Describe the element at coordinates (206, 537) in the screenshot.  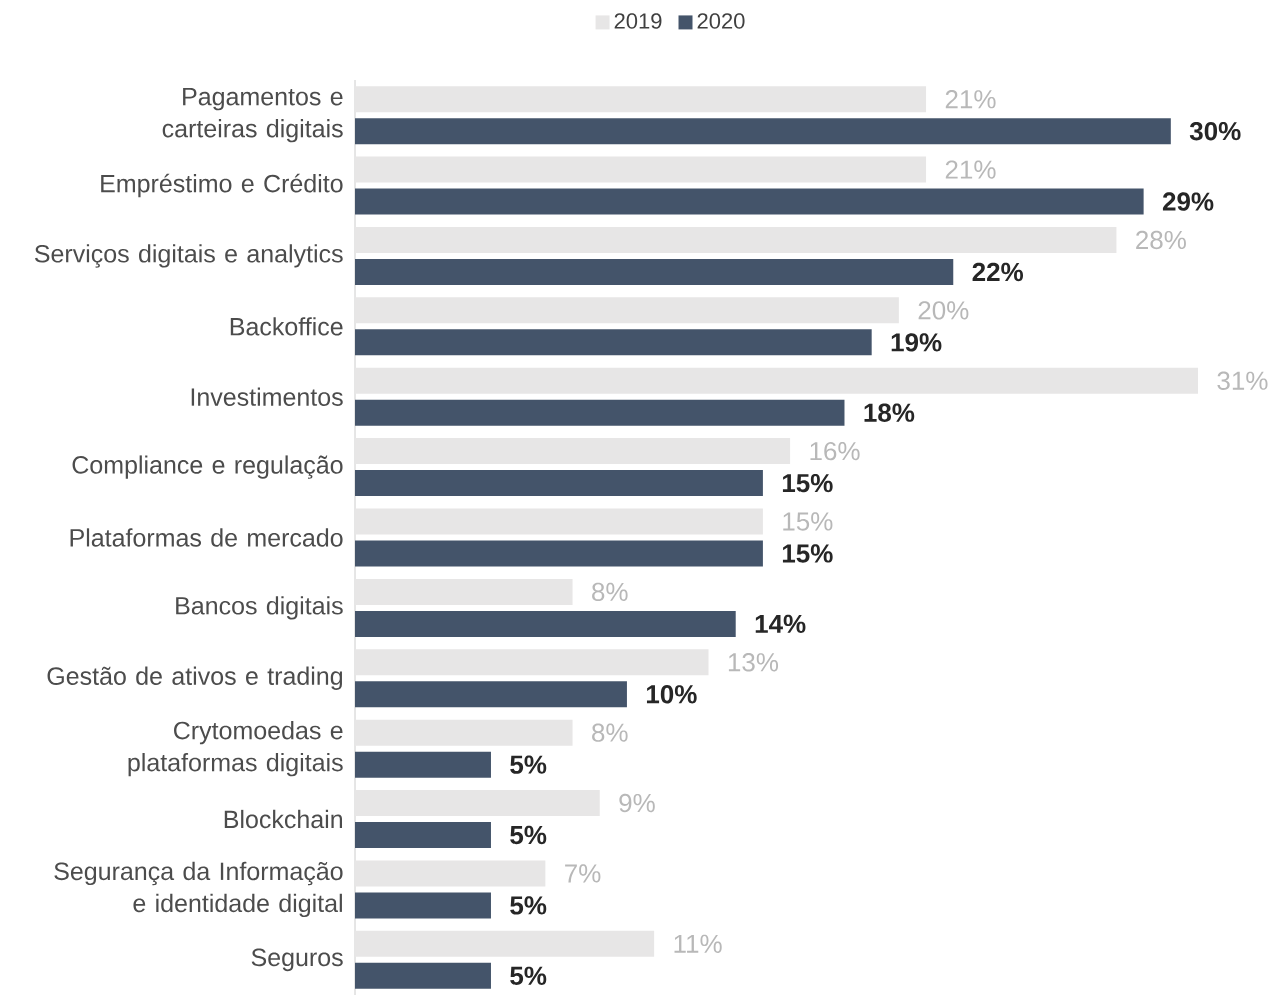
I see `y-tick-label: Plataformas de mercado` at that location.